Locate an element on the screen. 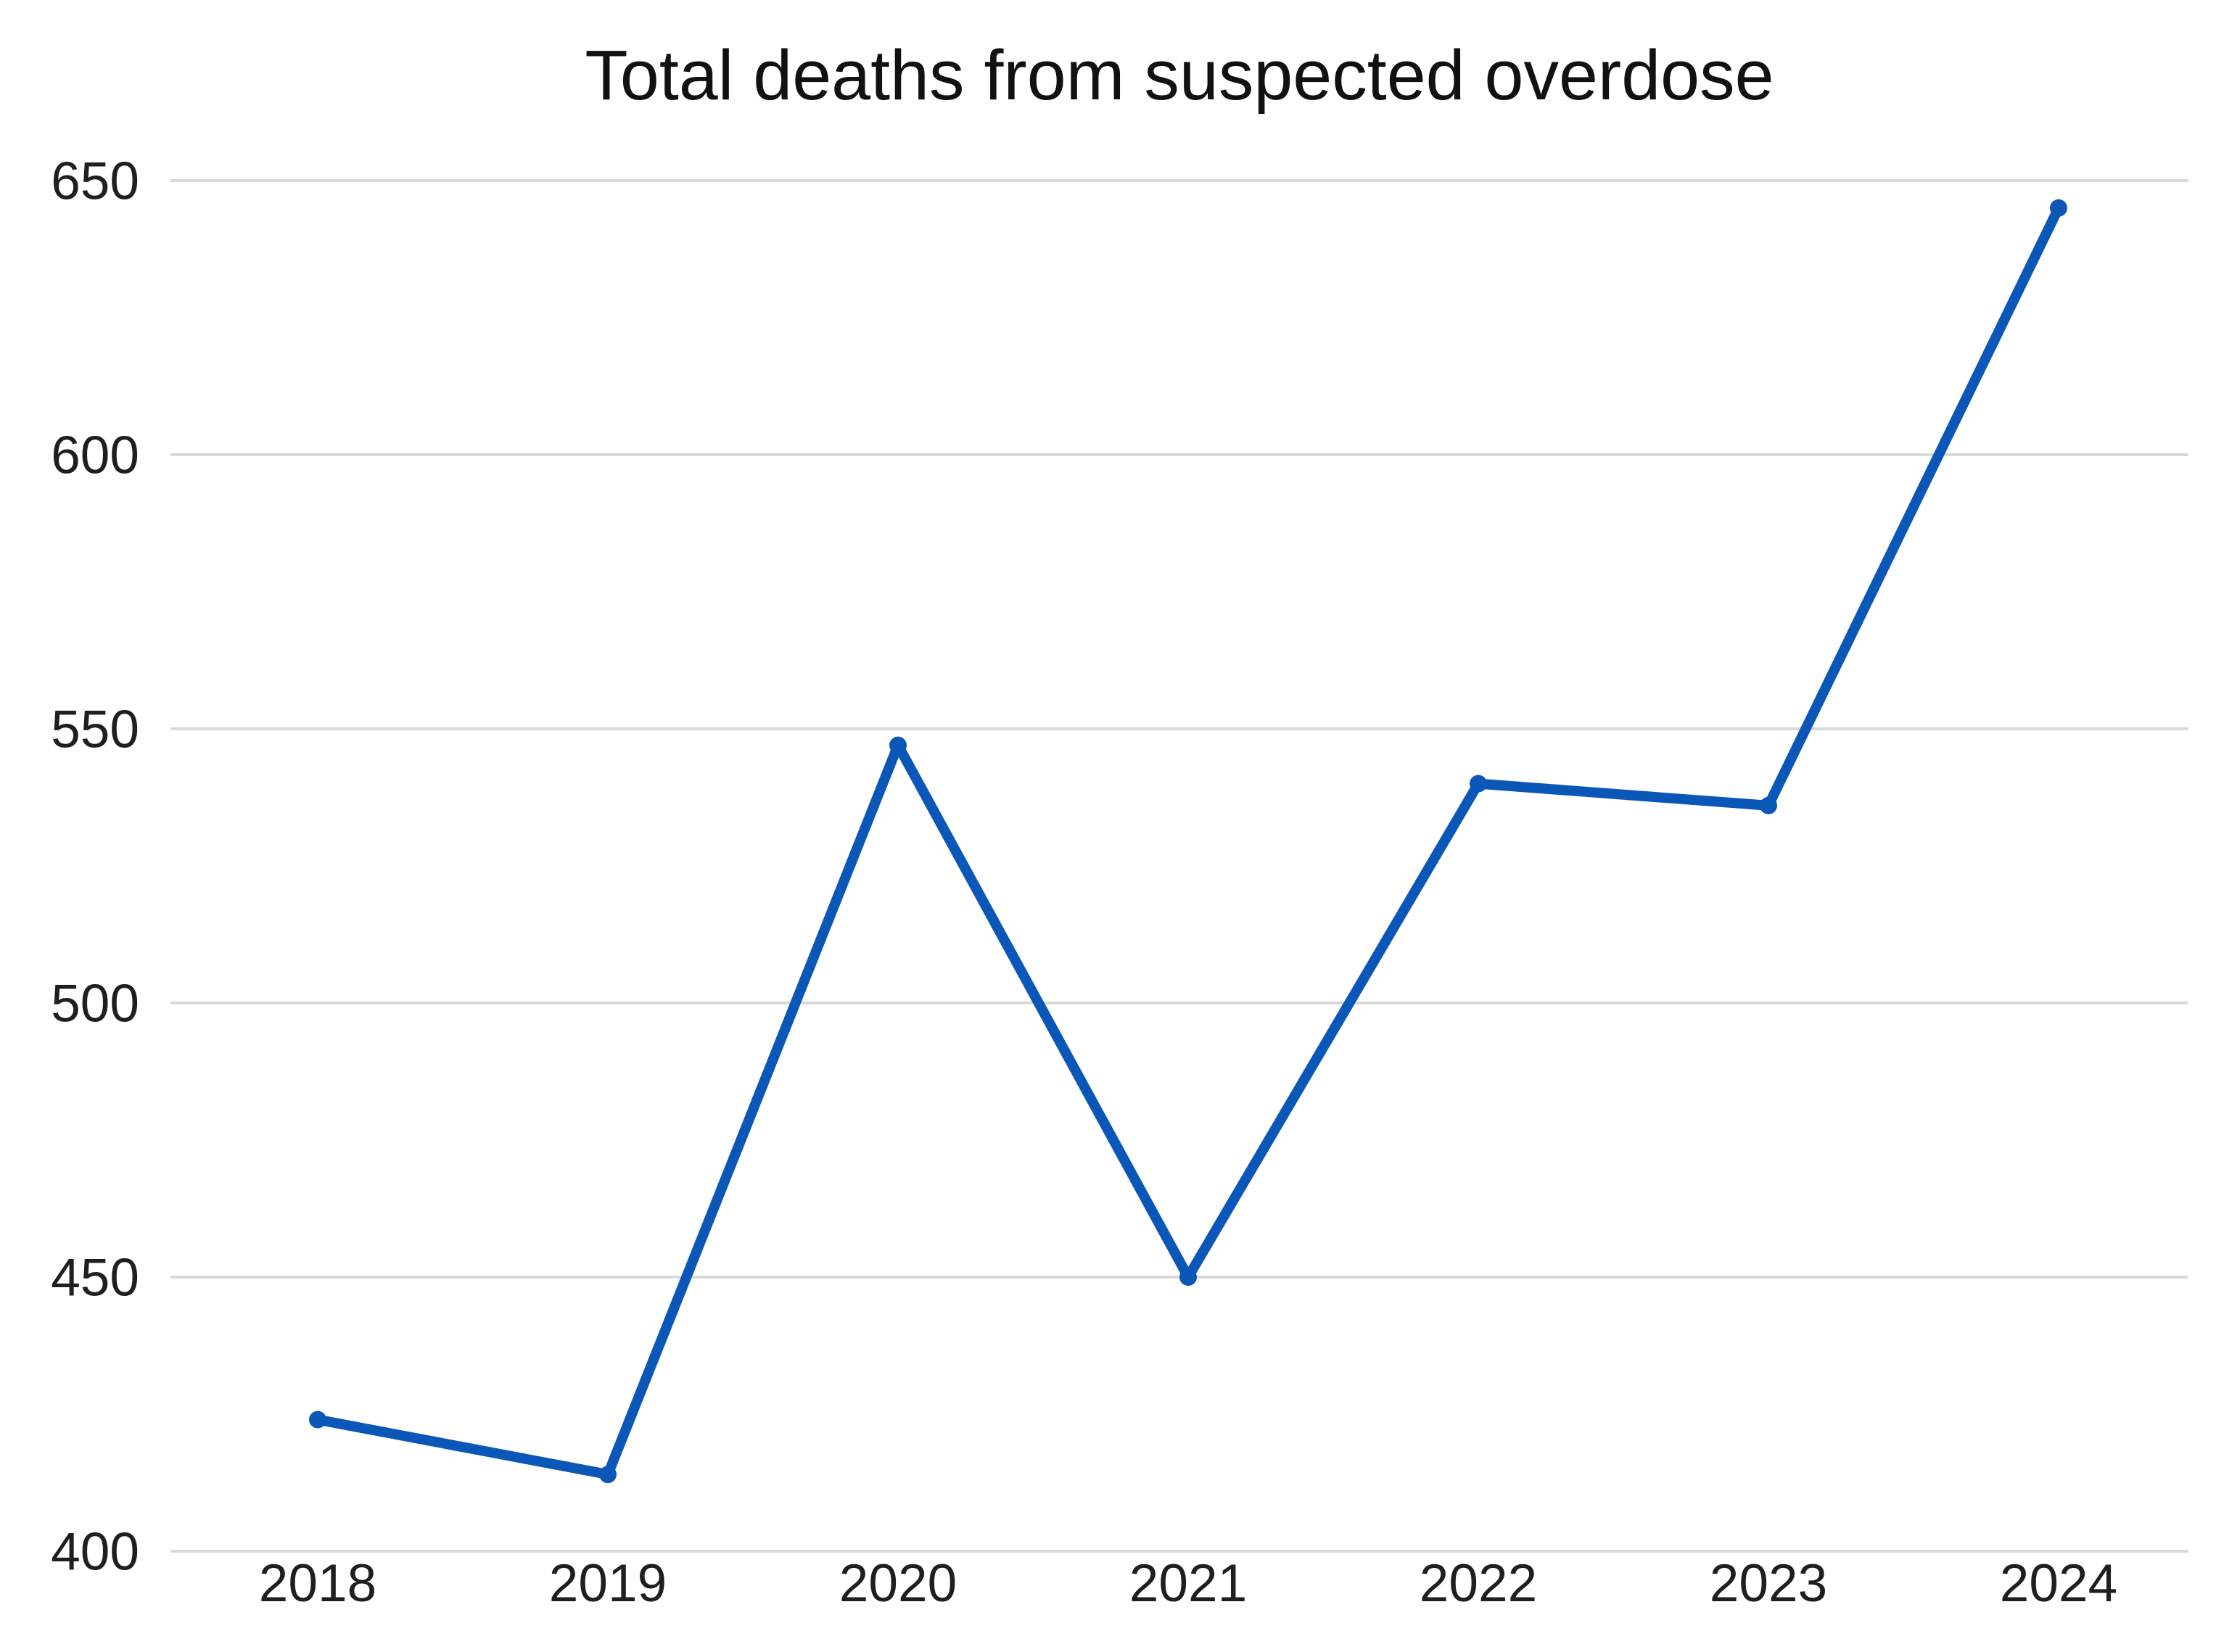  y-tick-label-500: 500 is located at coordinates (95, 1004).